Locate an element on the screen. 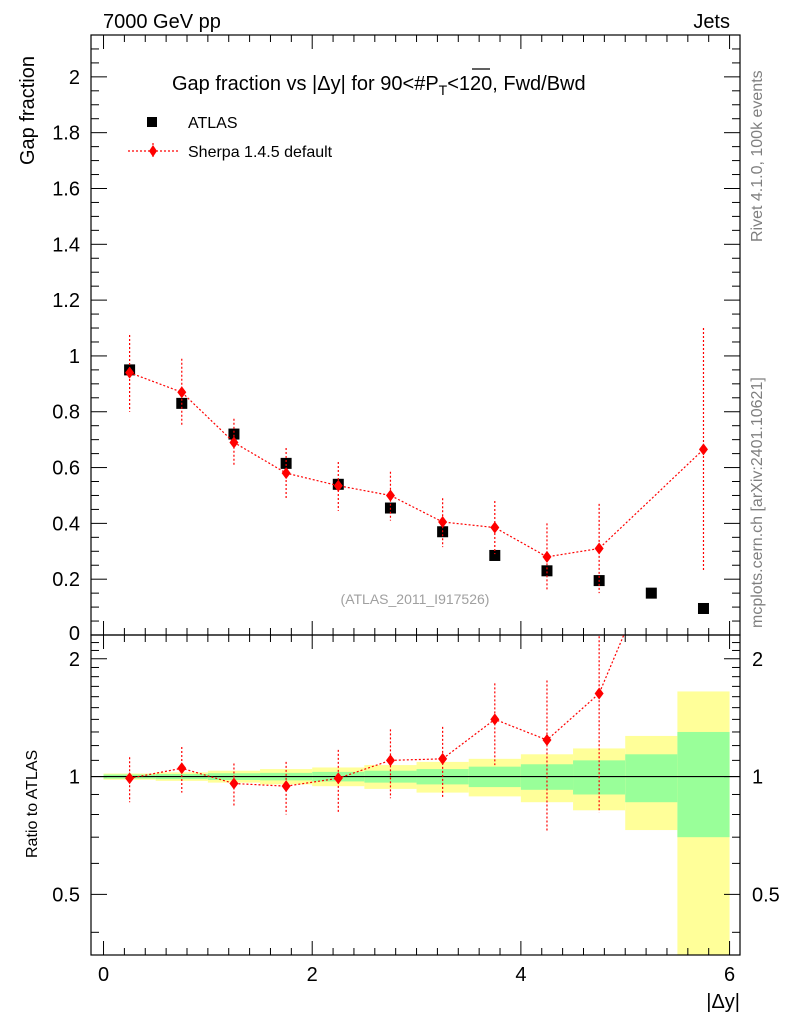  legend-atlas-label: ATLAS is located at coordinates (213, 123).